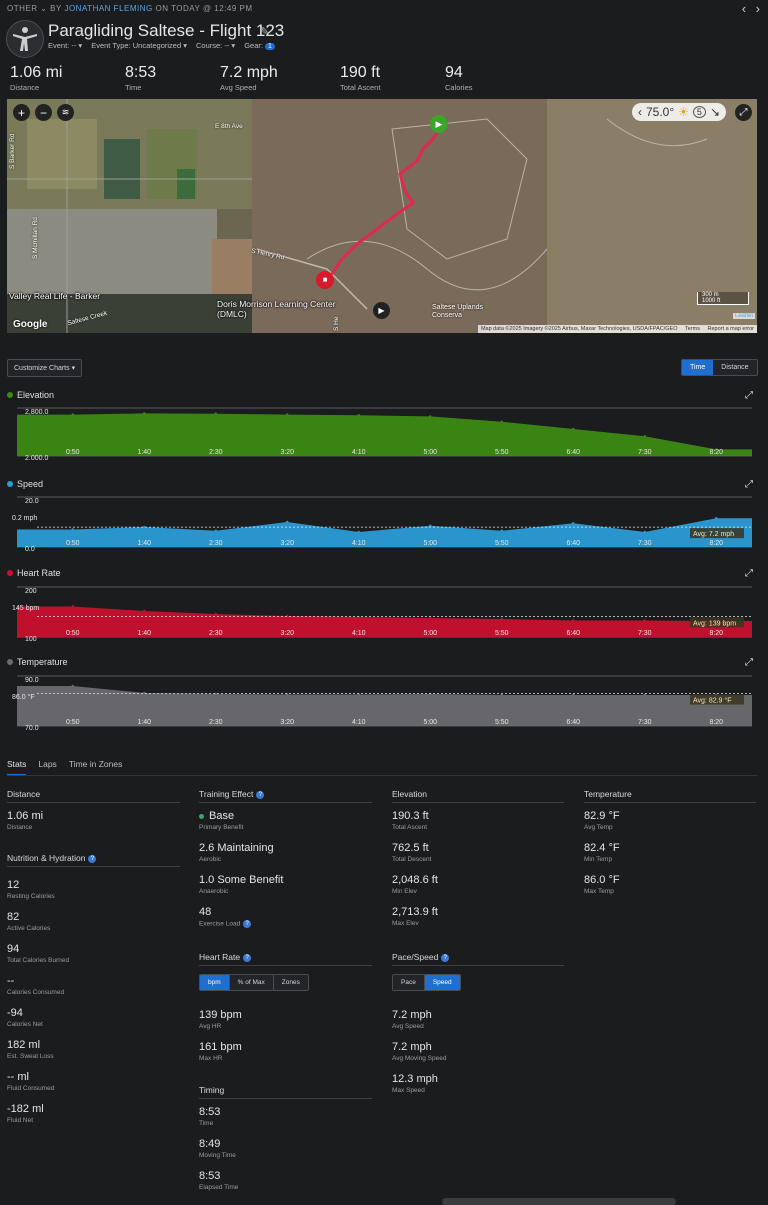 The image size is (768, 1205). Describe the element at coordinates (34, 573) in the screenshot. I see `heart-rate-chart-title: Heart Rate` at that location.